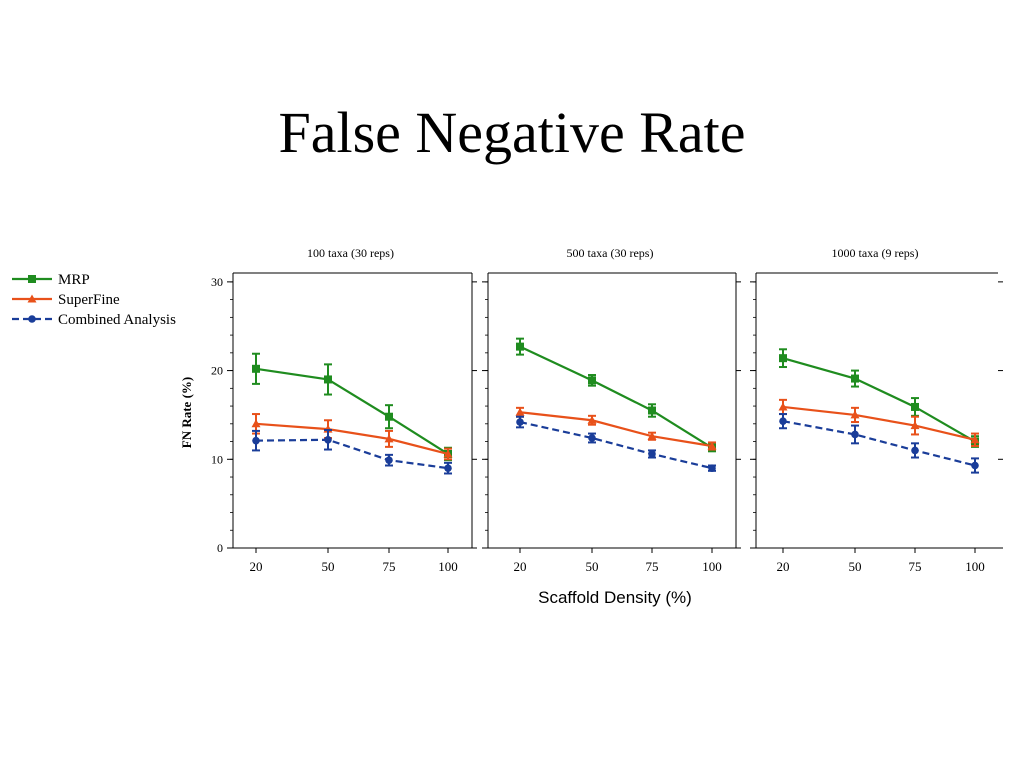 This screenshot has height=768, width=1024. Describe the element at coordinates (117, 320) in the screenshot. I see `legend-label: Combined Analysis` at that location.